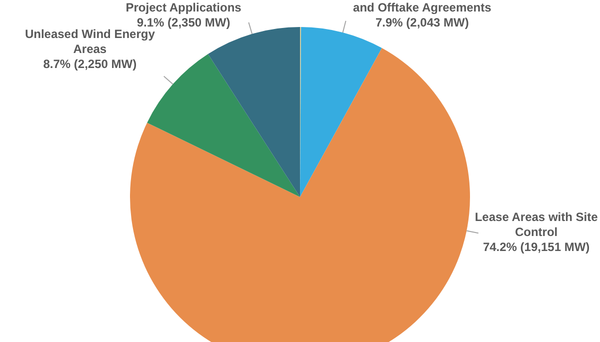 The image size is (600, 342). I want to click on slice-label: Lease Areas with Site Control, so click(536, 224).